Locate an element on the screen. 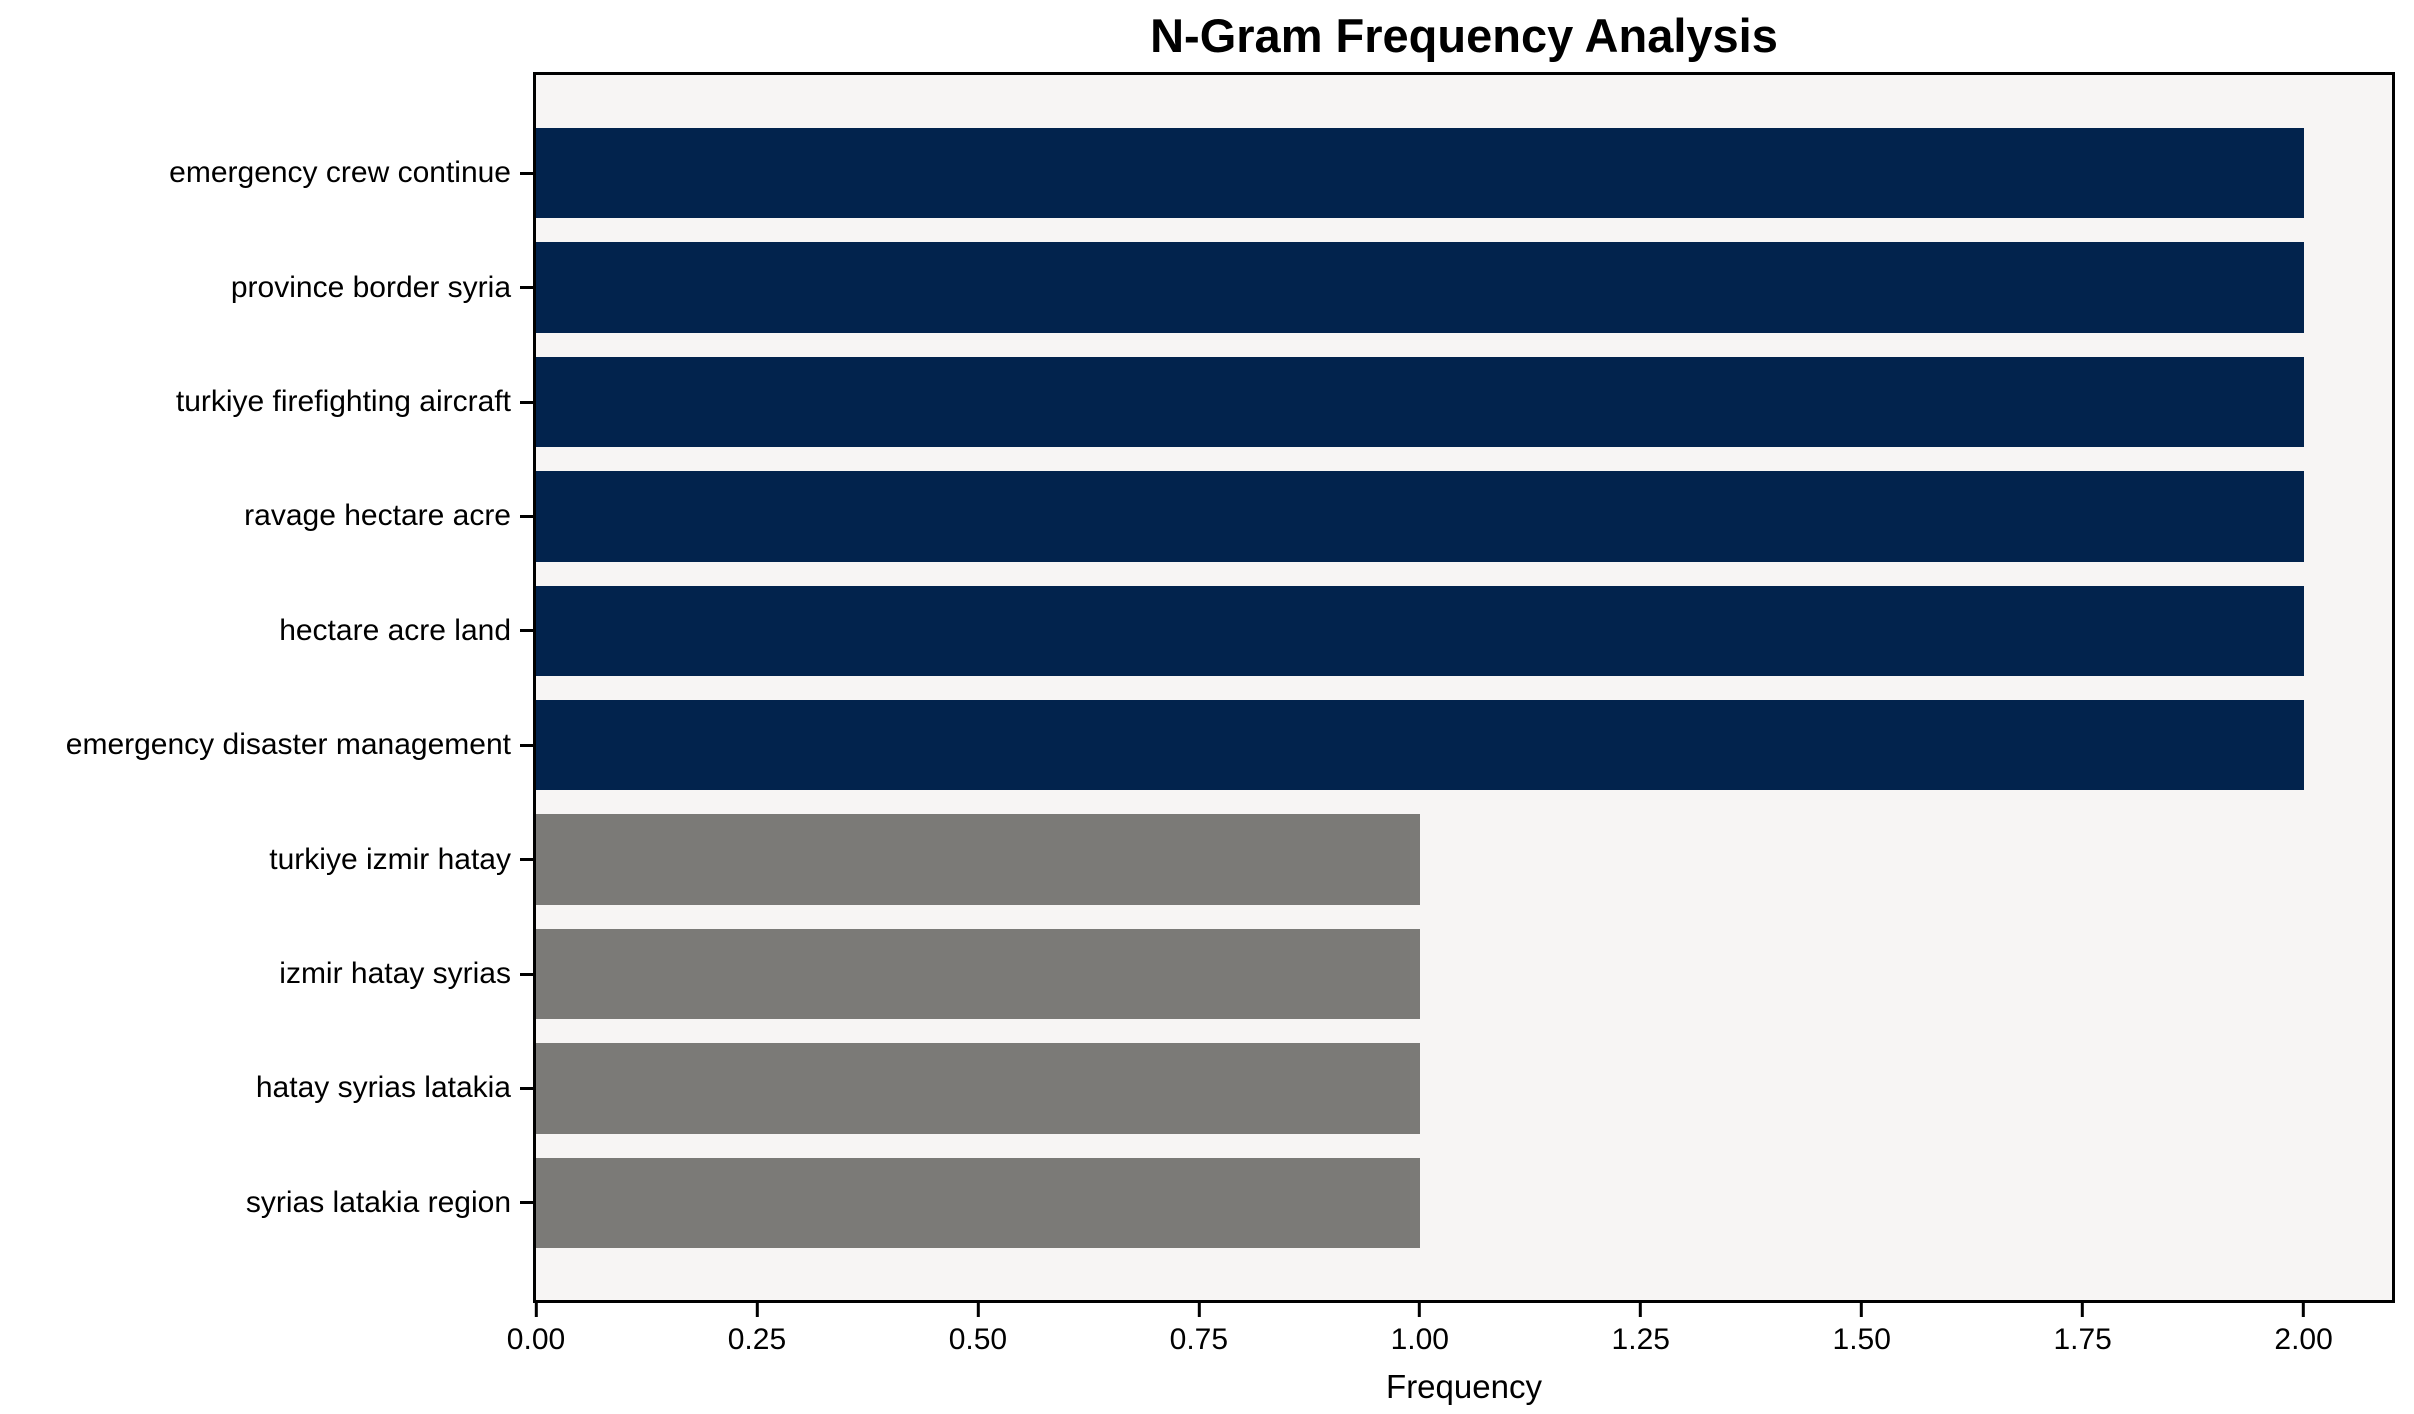 Image resolution: width=2414 pixels, height=1414 pixels. x-tick: 1.25 is located at coordinates (1641, 1330).